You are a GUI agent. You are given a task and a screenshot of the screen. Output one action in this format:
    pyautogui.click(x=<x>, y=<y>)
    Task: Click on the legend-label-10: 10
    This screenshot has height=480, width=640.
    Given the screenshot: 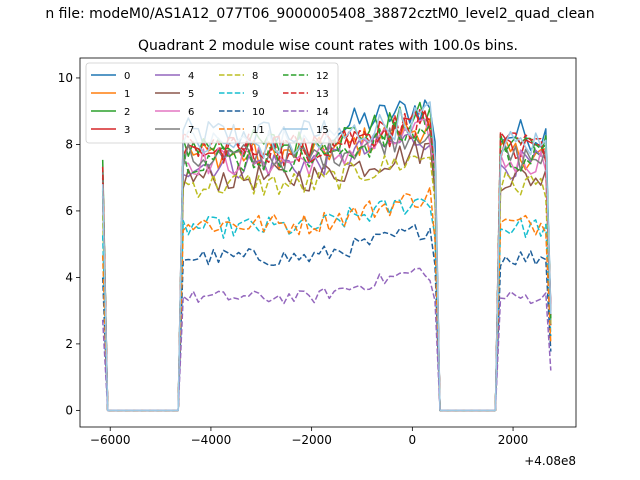 What is the action you would take?
    pyautogui.click(x=258, y=112)
    